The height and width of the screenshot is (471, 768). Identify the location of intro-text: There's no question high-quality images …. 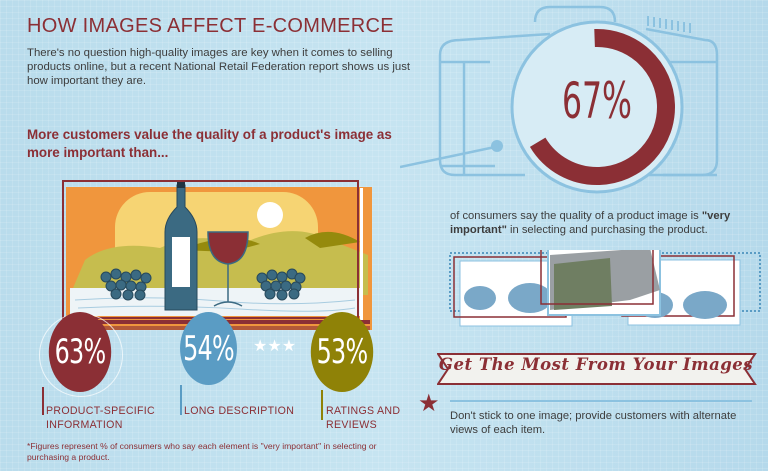
(219, 67).